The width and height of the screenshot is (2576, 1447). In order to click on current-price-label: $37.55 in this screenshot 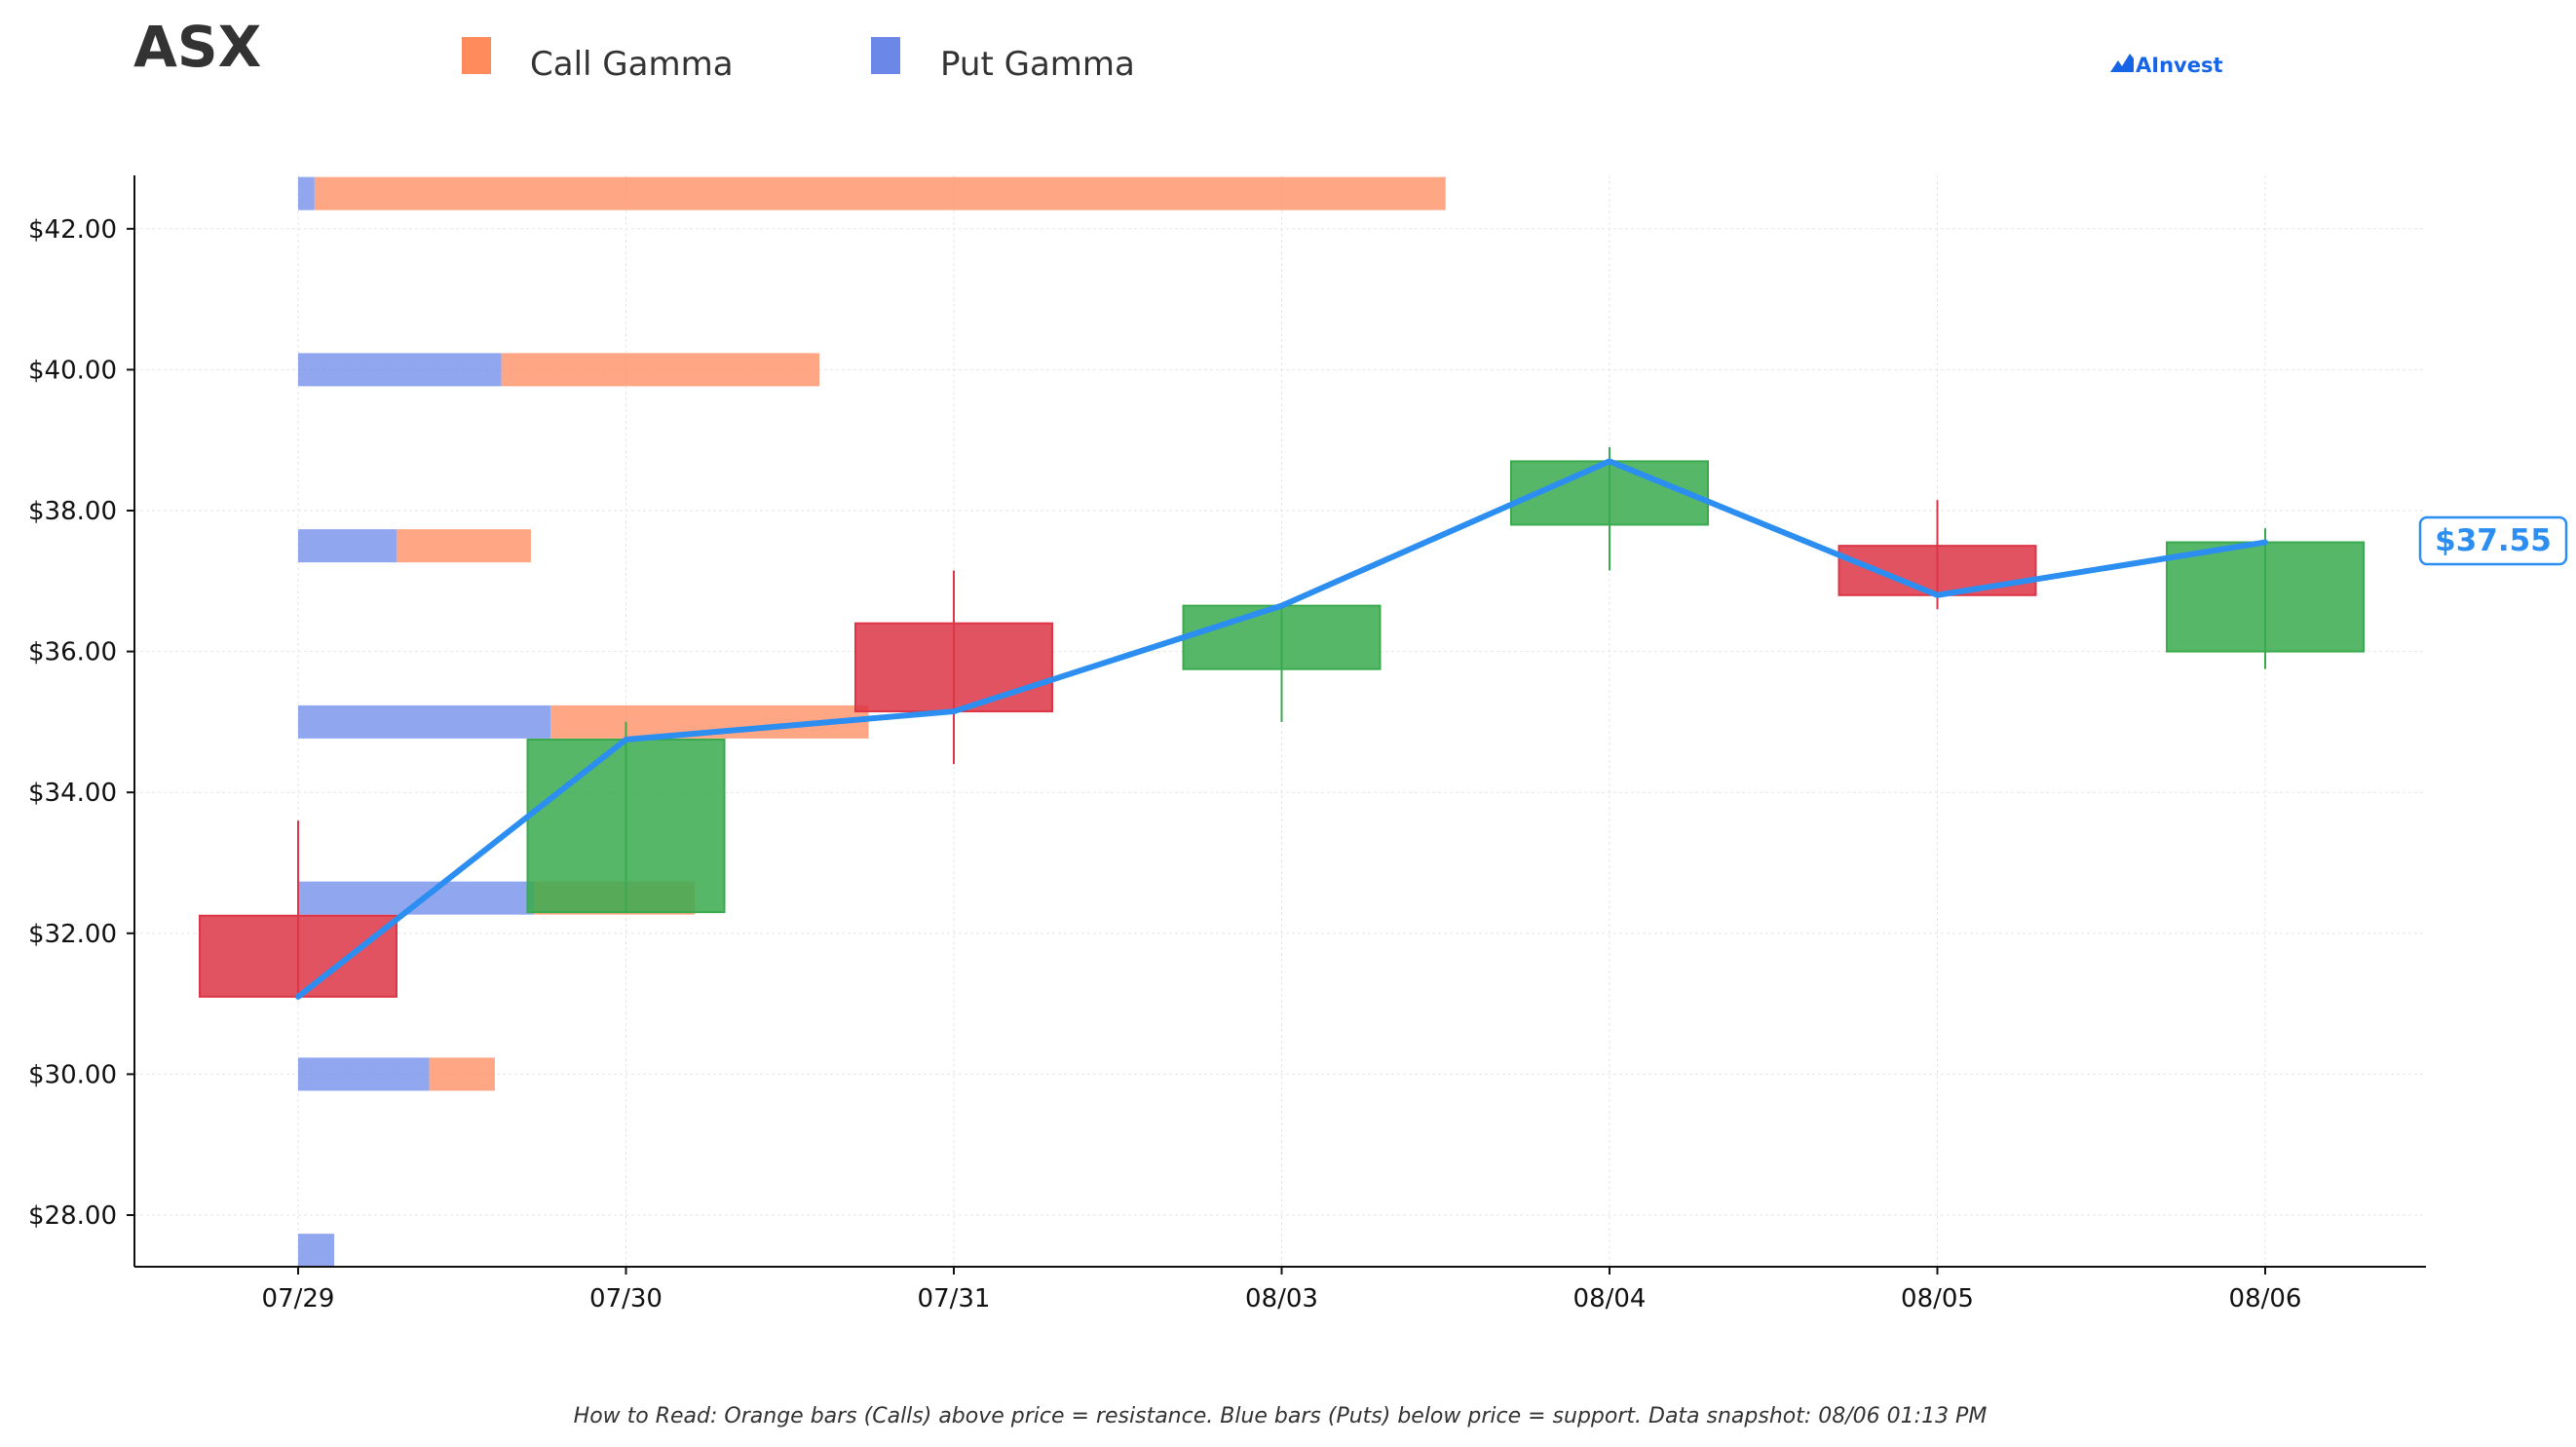, I will do `click(2493, 540)`.